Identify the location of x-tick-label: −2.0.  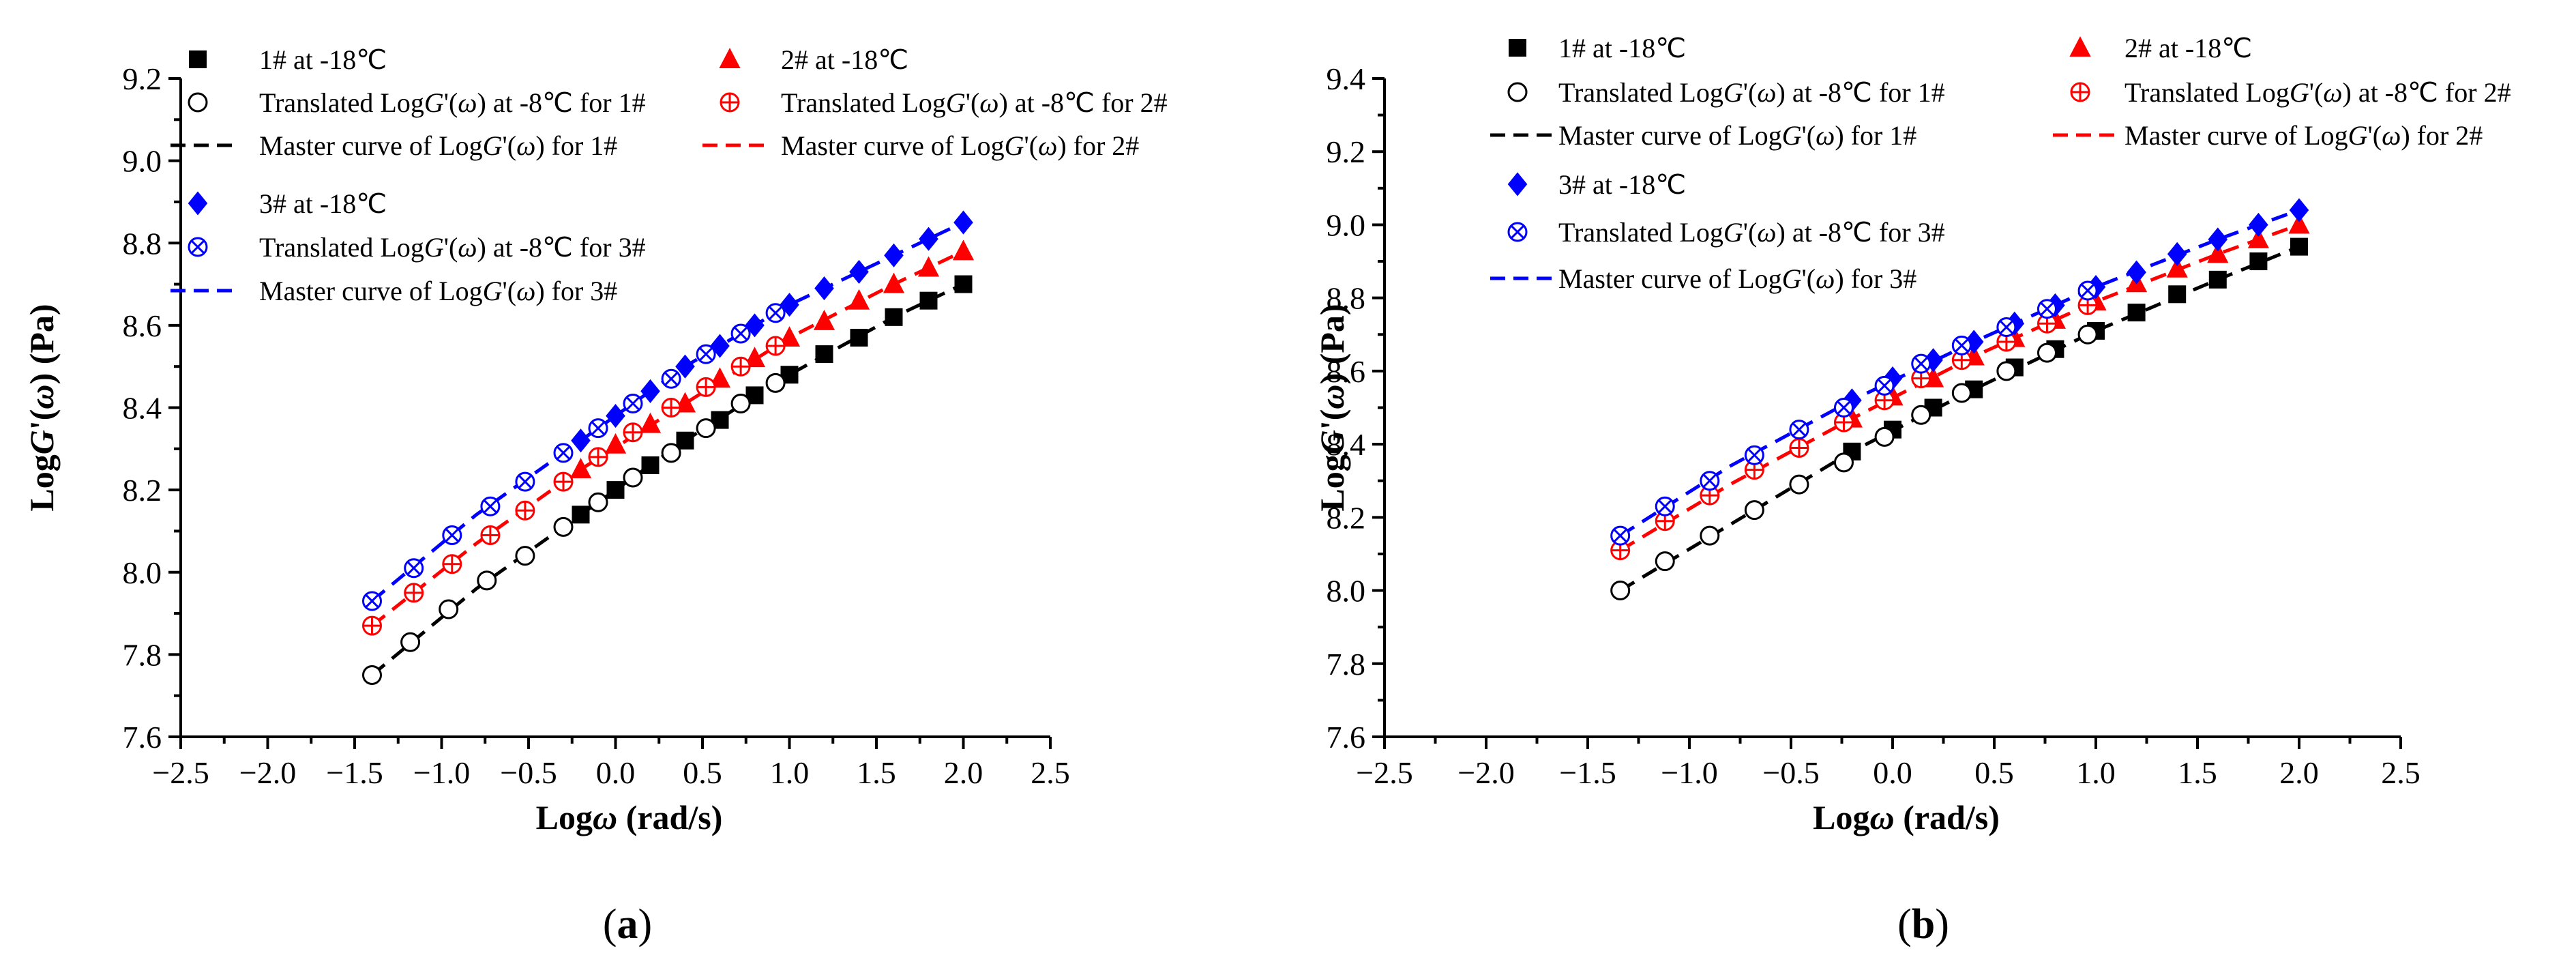
(1485, 772).